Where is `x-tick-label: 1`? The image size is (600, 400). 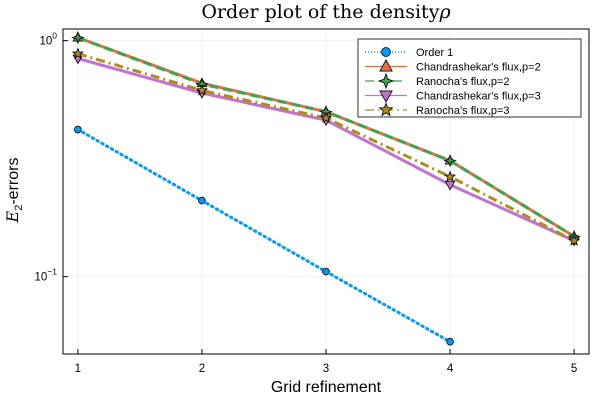
x-tick-label: 1 is located at coordinates (78, 369).